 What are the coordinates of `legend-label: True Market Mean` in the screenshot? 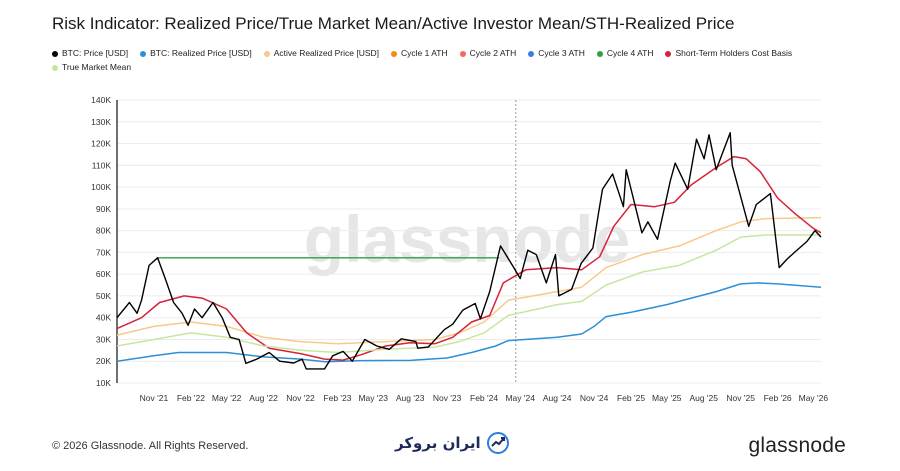 It's located at (97, 67).